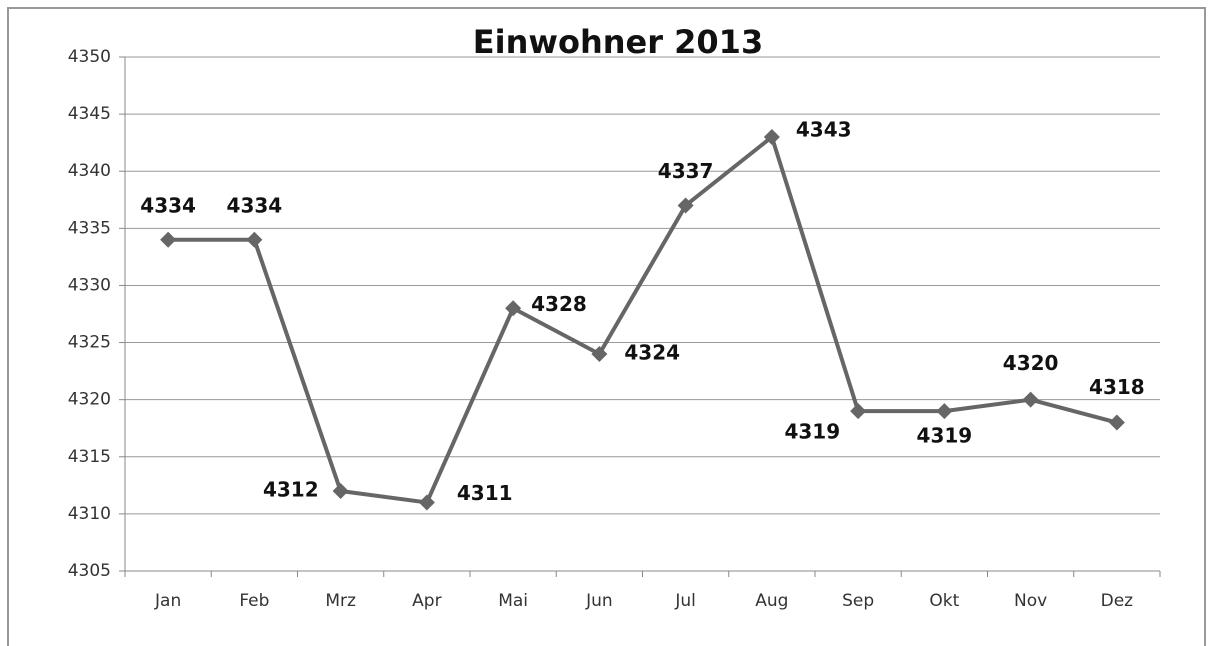  I want to click on y-tick-label: 4345, so click(89, 114).